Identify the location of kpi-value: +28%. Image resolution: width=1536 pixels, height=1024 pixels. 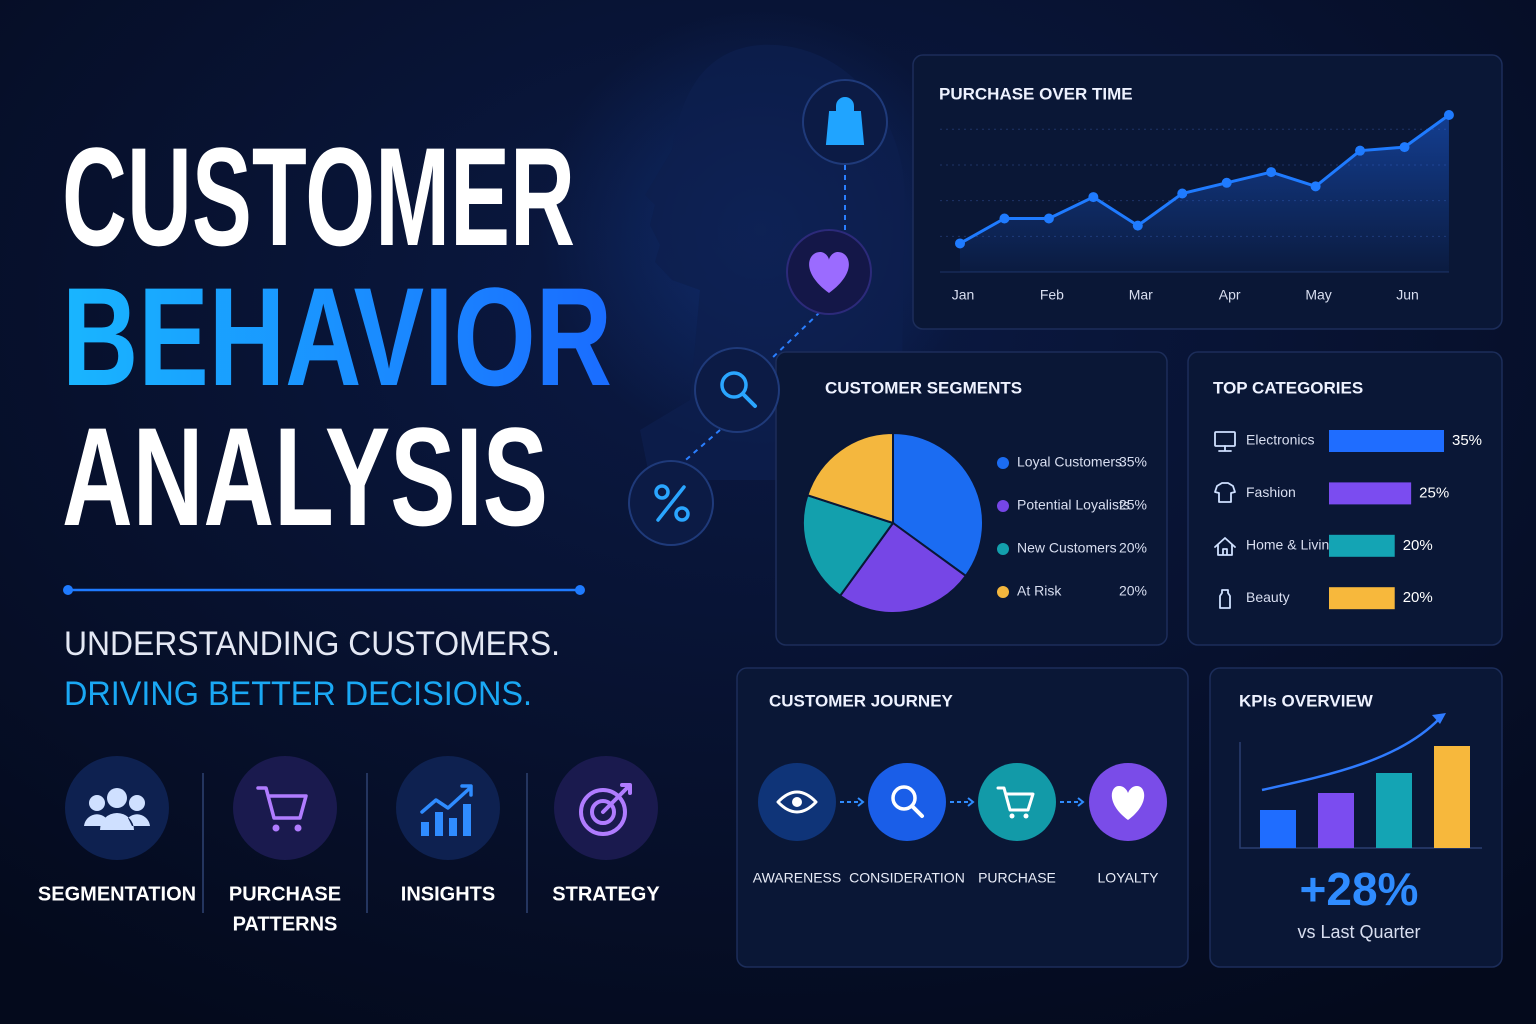
(1359, 889).